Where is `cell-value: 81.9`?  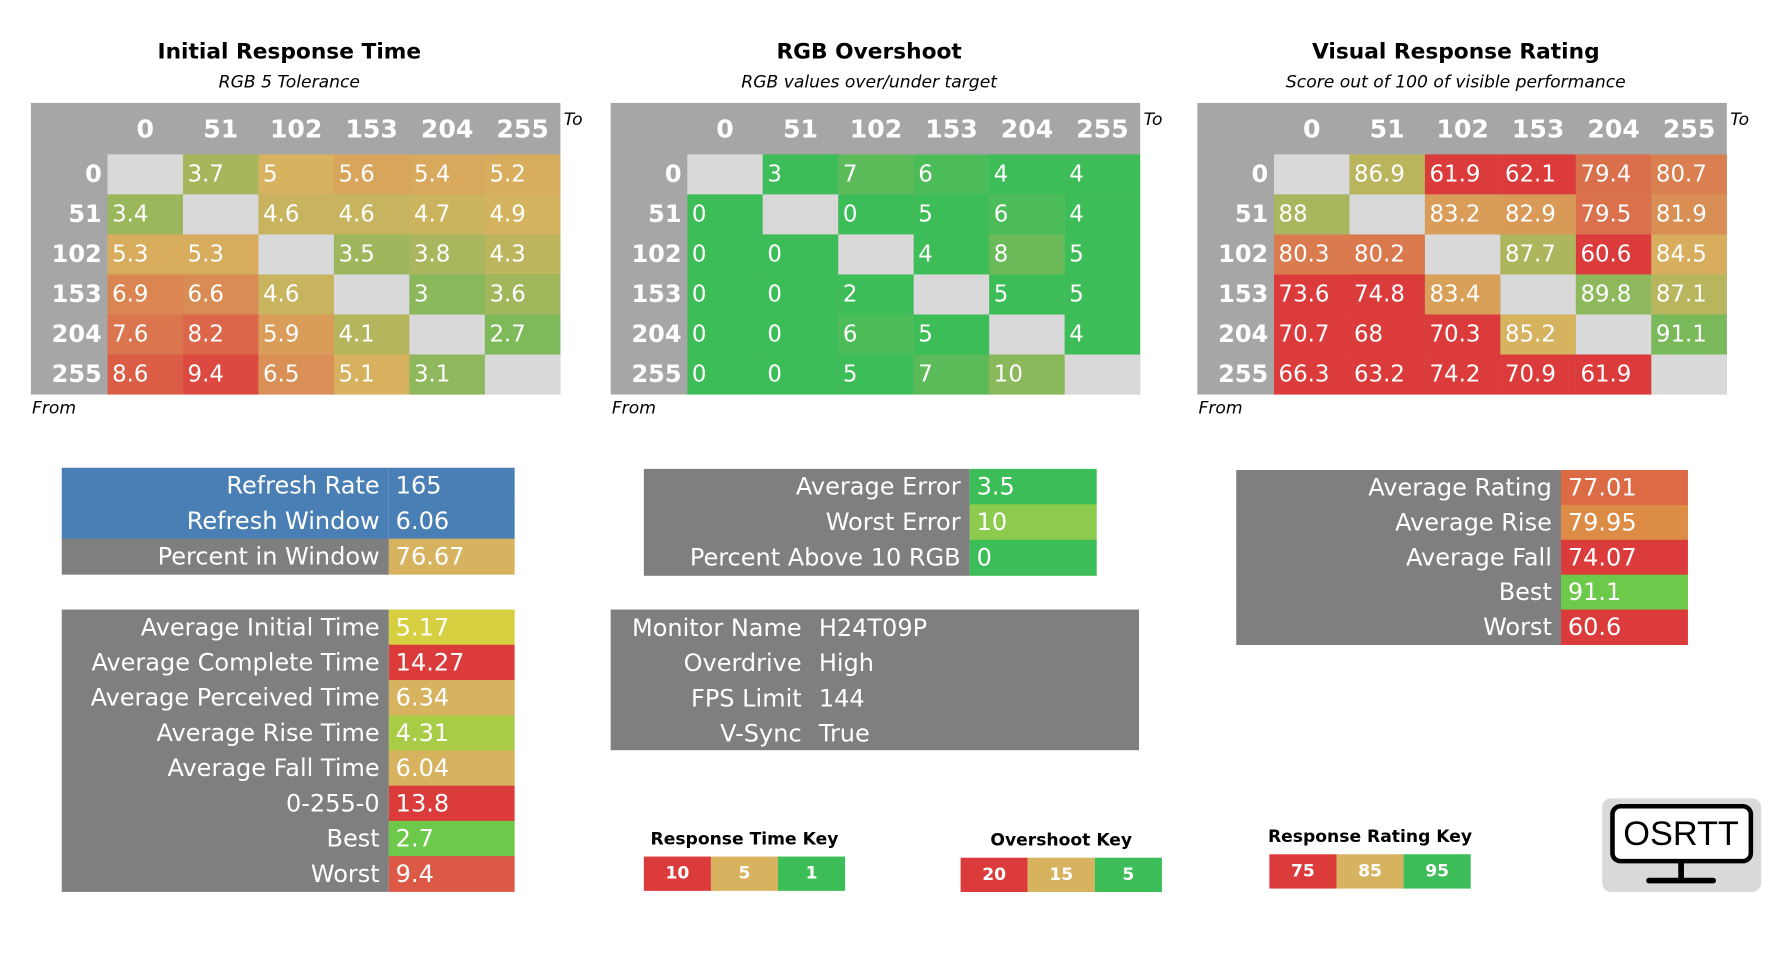
cell-value: 81.9 is located at coordinates (1681, 214).